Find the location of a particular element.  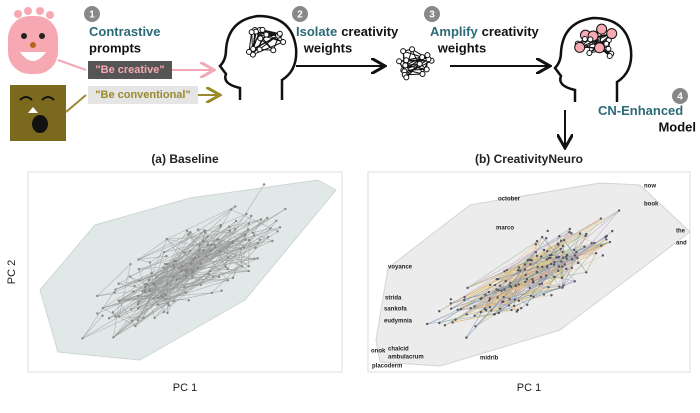

word-label: marco is located at coordinates (505, 229).